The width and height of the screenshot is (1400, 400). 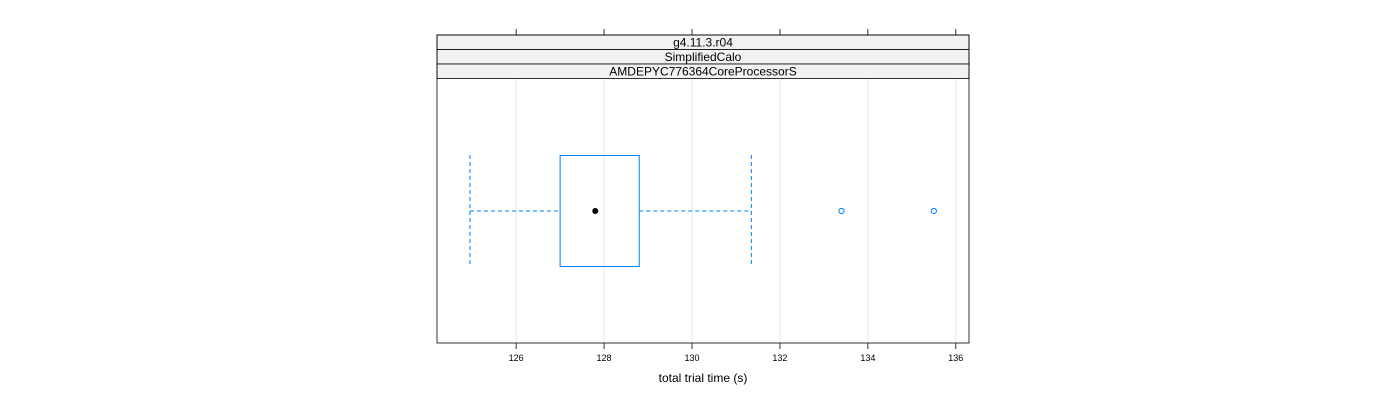 I want to click on x-tick-label: 126, so click(x=516, y=358).